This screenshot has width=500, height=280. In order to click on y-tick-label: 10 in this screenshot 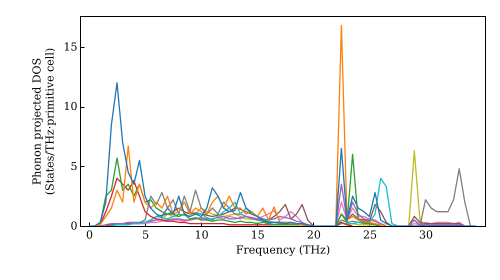, I will do `click(71, 107)`.